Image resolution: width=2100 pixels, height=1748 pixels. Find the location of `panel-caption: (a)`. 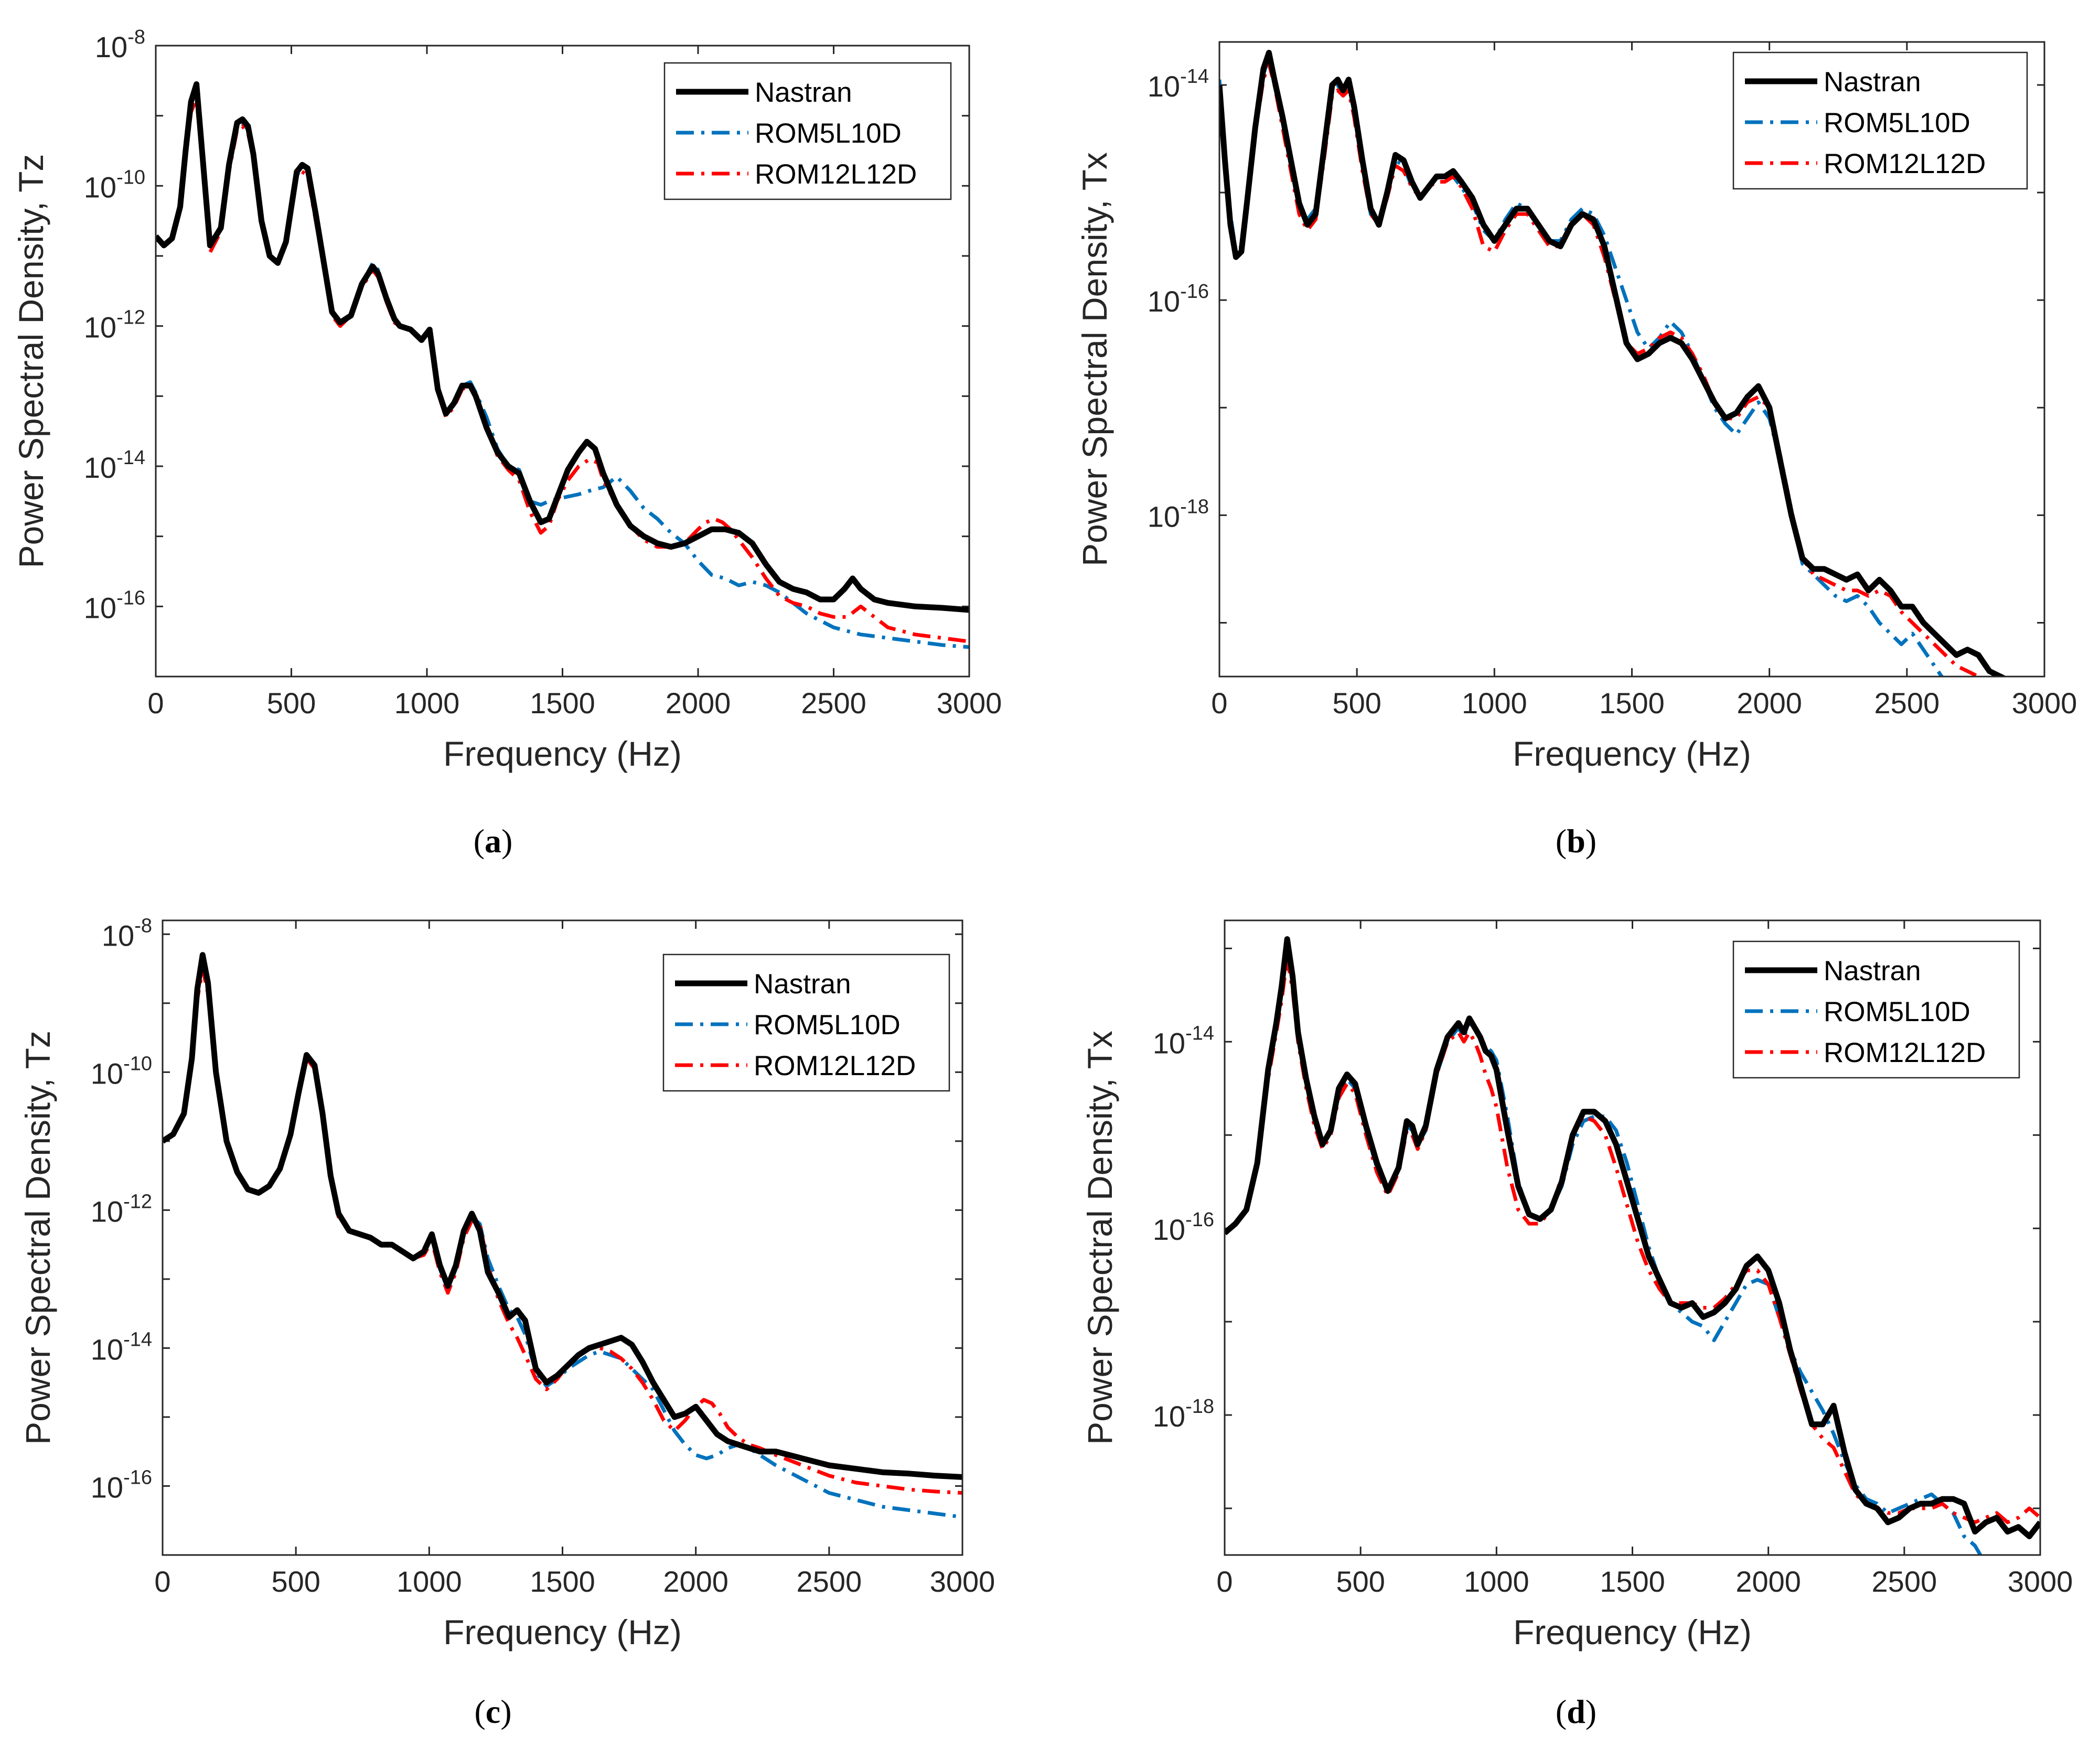

panel-caption: (a) is located at coordinates (494, 841).